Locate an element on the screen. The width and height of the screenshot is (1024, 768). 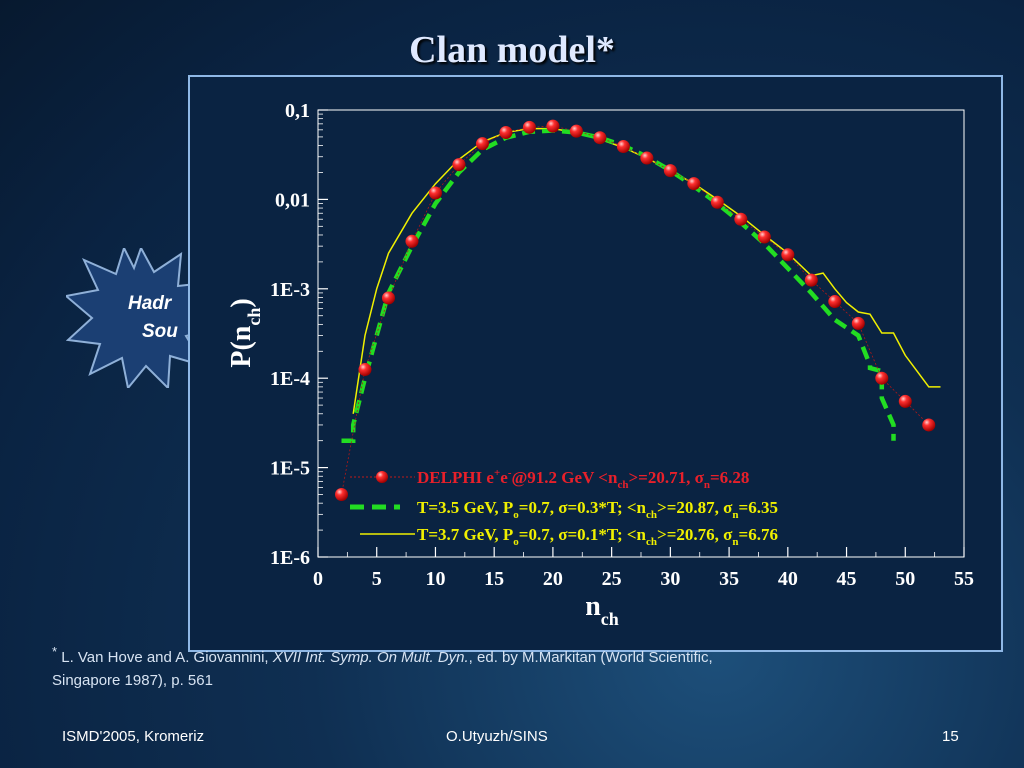
footer-center: O.Utyuzh/SINS is located at coordinates (497, 736).